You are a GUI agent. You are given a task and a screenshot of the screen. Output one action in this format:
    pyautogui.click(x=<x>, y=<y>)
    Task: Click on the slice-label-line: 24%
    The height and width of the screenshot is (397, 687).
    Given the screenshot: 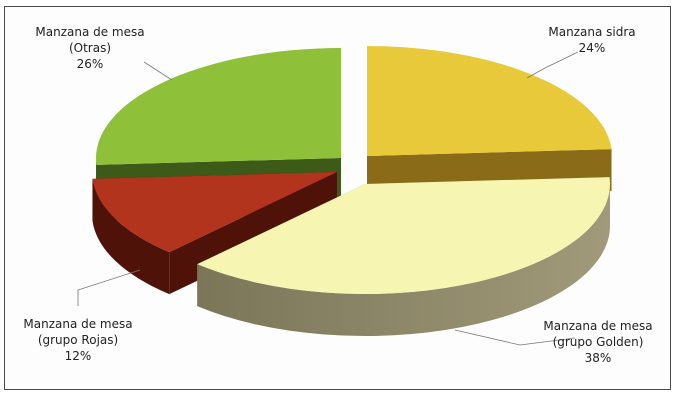 What is the action you would take?
    pyautogui.click(x=592, y=48)
    